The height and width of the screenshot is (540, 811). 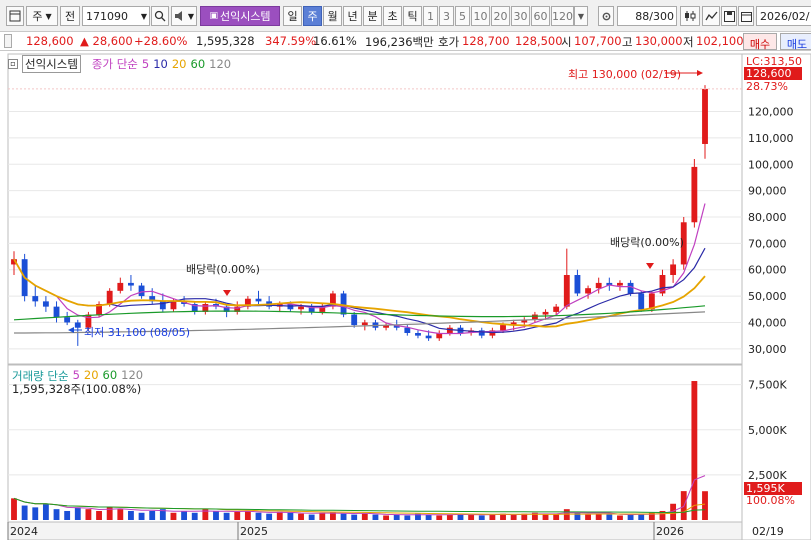 I want to click on vol-ma5-legend: 5, so click(x=76, y=375).